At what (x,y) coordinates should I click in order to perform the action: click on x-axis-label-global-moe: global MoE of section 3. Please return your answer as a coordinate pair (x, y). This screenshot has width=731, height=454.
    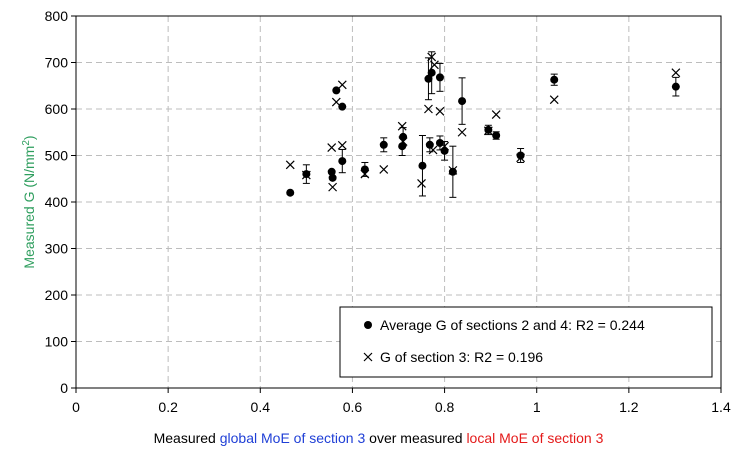
    Looking at the image, I should click on (293, 438).